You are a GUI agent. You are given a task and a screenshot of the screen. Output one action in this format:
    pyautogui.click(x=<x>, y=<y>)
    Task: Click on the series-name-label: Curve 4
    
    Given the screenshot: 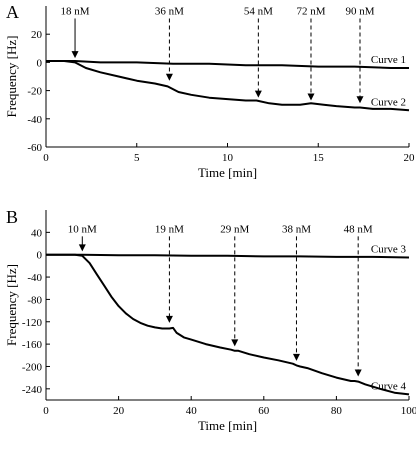 What is the action you would take?
    pyautogui.click(x=389, y=386)
    